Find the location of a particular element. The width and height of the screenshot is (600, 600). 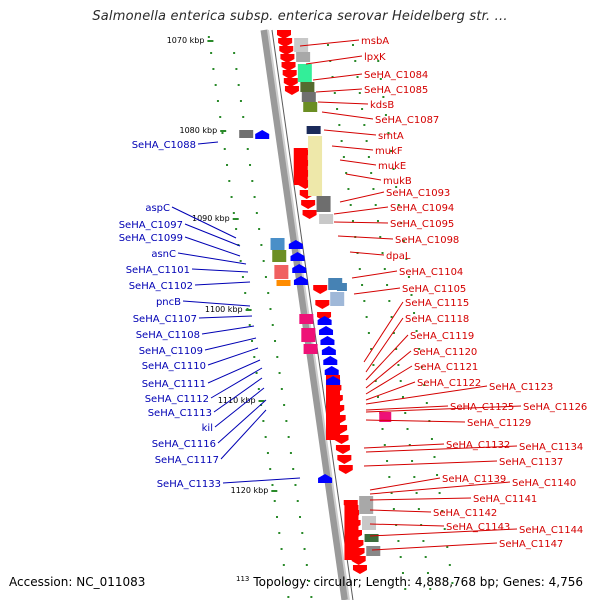

gene-label-forward: SeHA_C1123 is located at coordinates (521, 387).